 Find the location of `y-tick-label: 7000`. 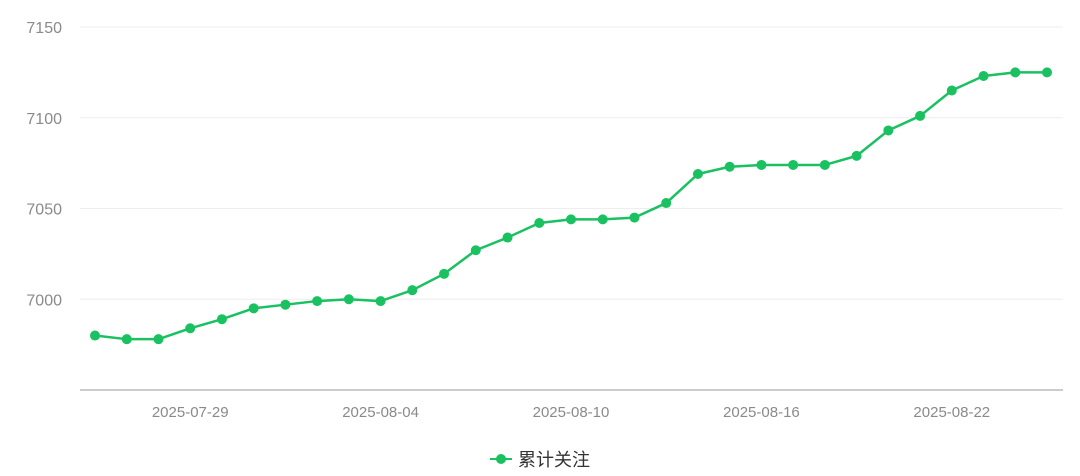

y-tick-label: 7000 is located at coordinates (44, 300).